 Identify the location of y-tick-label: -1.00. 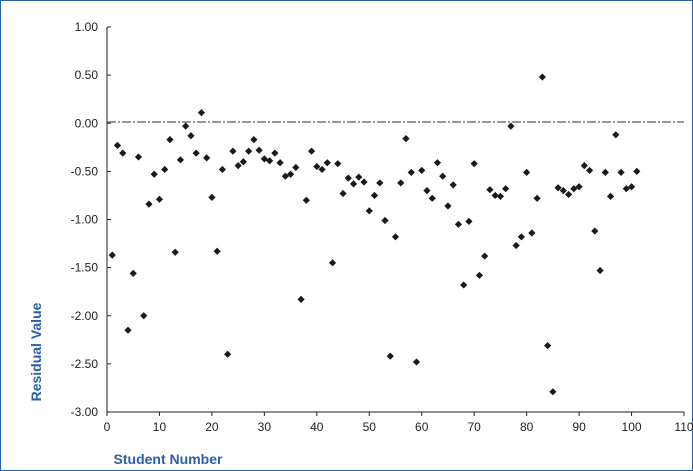
(85, 220).